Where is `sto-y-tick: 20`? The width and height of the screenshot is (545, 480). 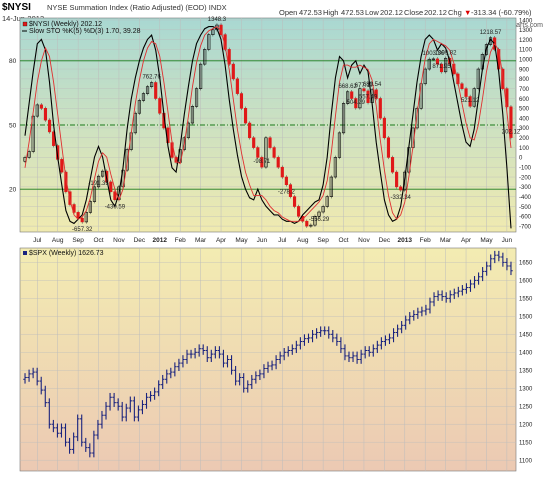
sto-y-tick: 20 is located at coordinates (13, 190).